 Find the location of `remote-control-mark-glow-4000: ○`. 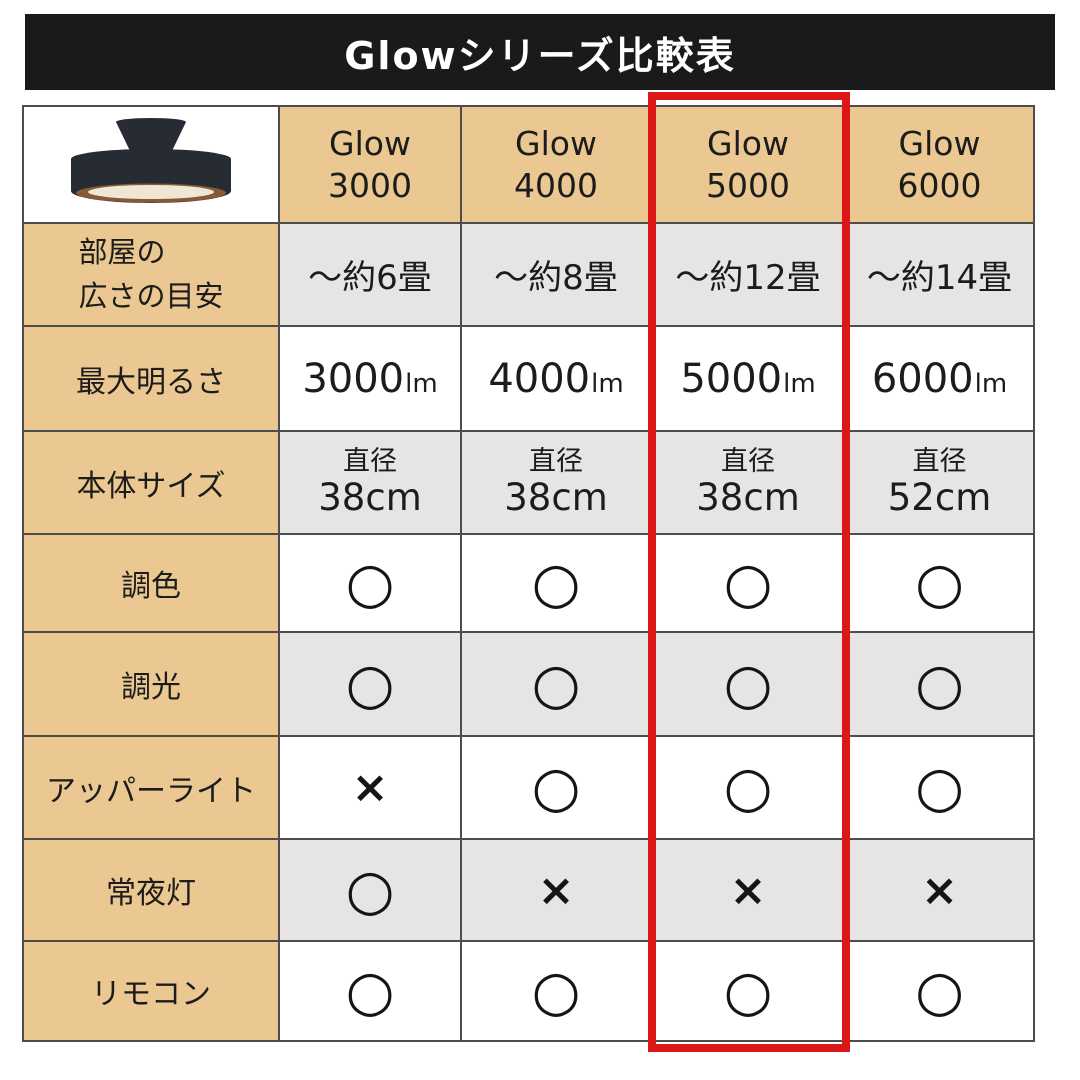

remote-control-mark-glow-4000: ○ is located at coordinates (557, 992).